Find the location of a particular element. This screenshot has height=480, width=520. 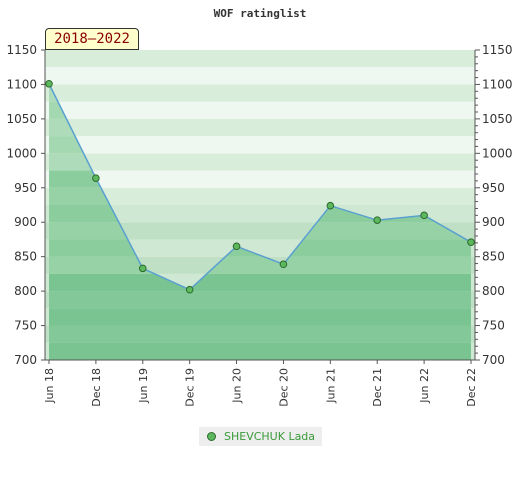

y-tick-label: 1000 is located at coordinates (21, 153).